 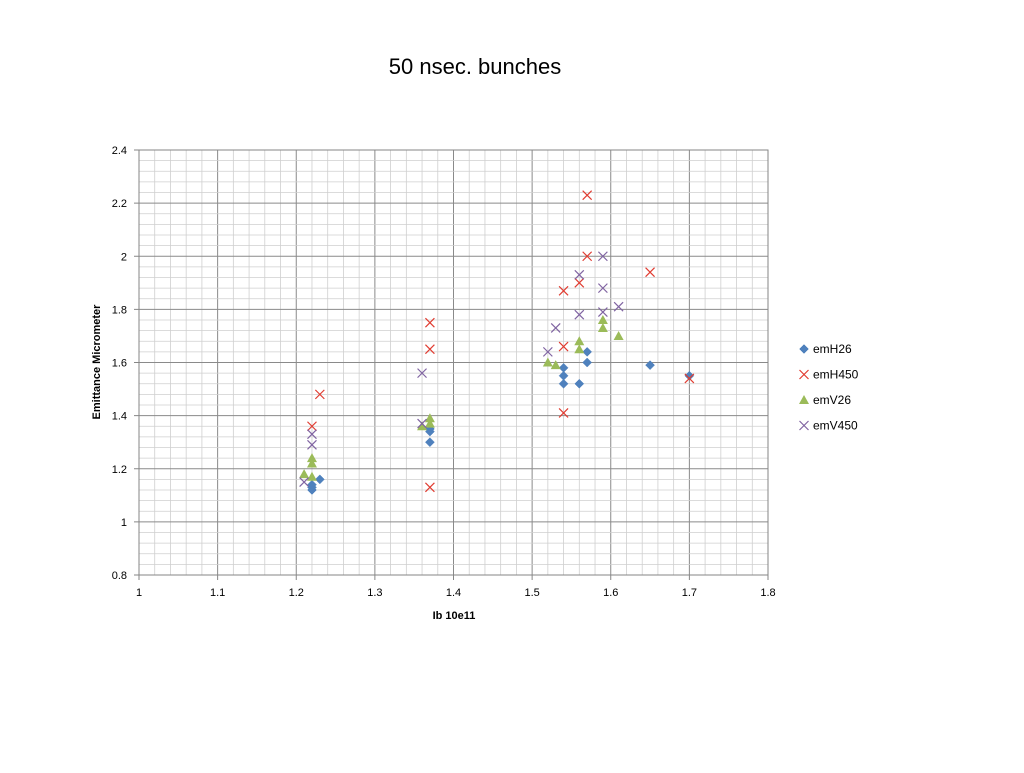 I want to click on x-tick-label: 1.1, so click(x=217, y=593).